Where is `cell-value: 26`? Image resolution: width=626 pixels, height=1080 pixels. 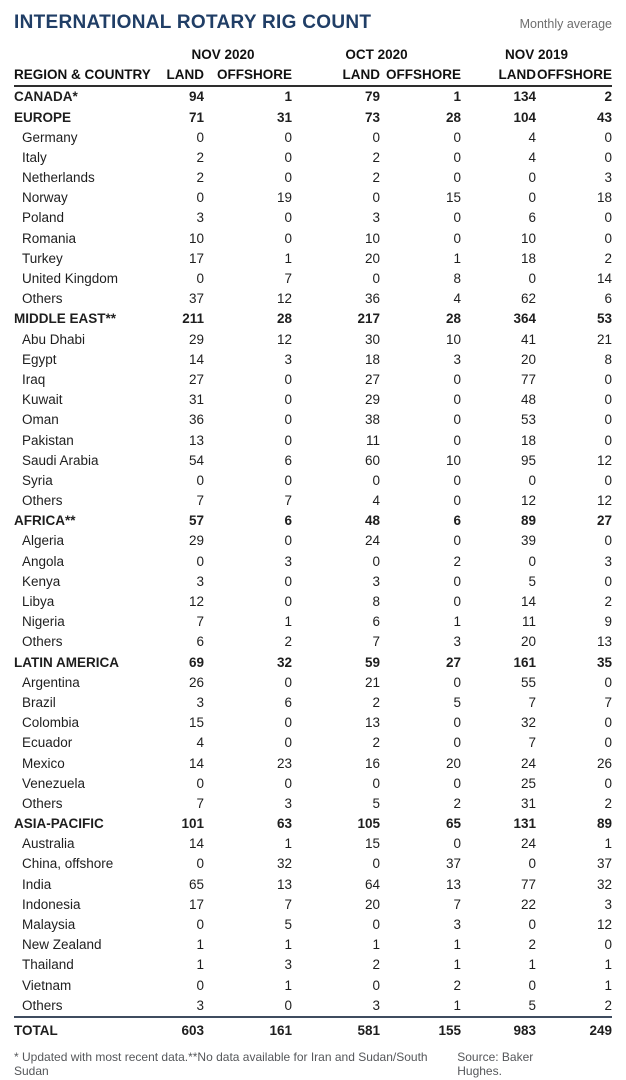 cell-value: 26 is located at coordinates (196, 682).